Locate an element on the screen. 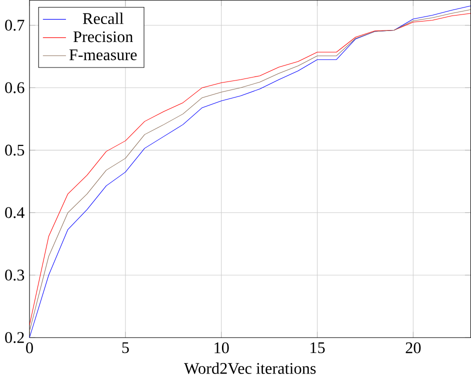 The image size is (471, 379). y-tick-label: 0.6 is located at coordinates (14, 88).